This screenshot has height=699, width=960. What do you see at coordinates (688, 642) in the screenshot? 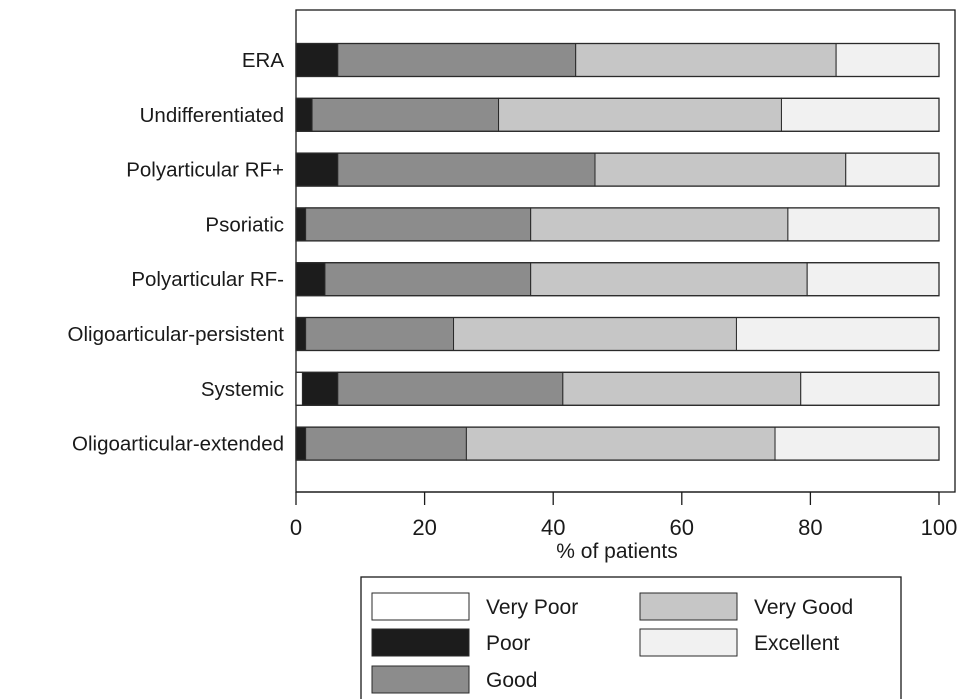
I see `legend-swatch-excellent` at bounding box center [688, 642].